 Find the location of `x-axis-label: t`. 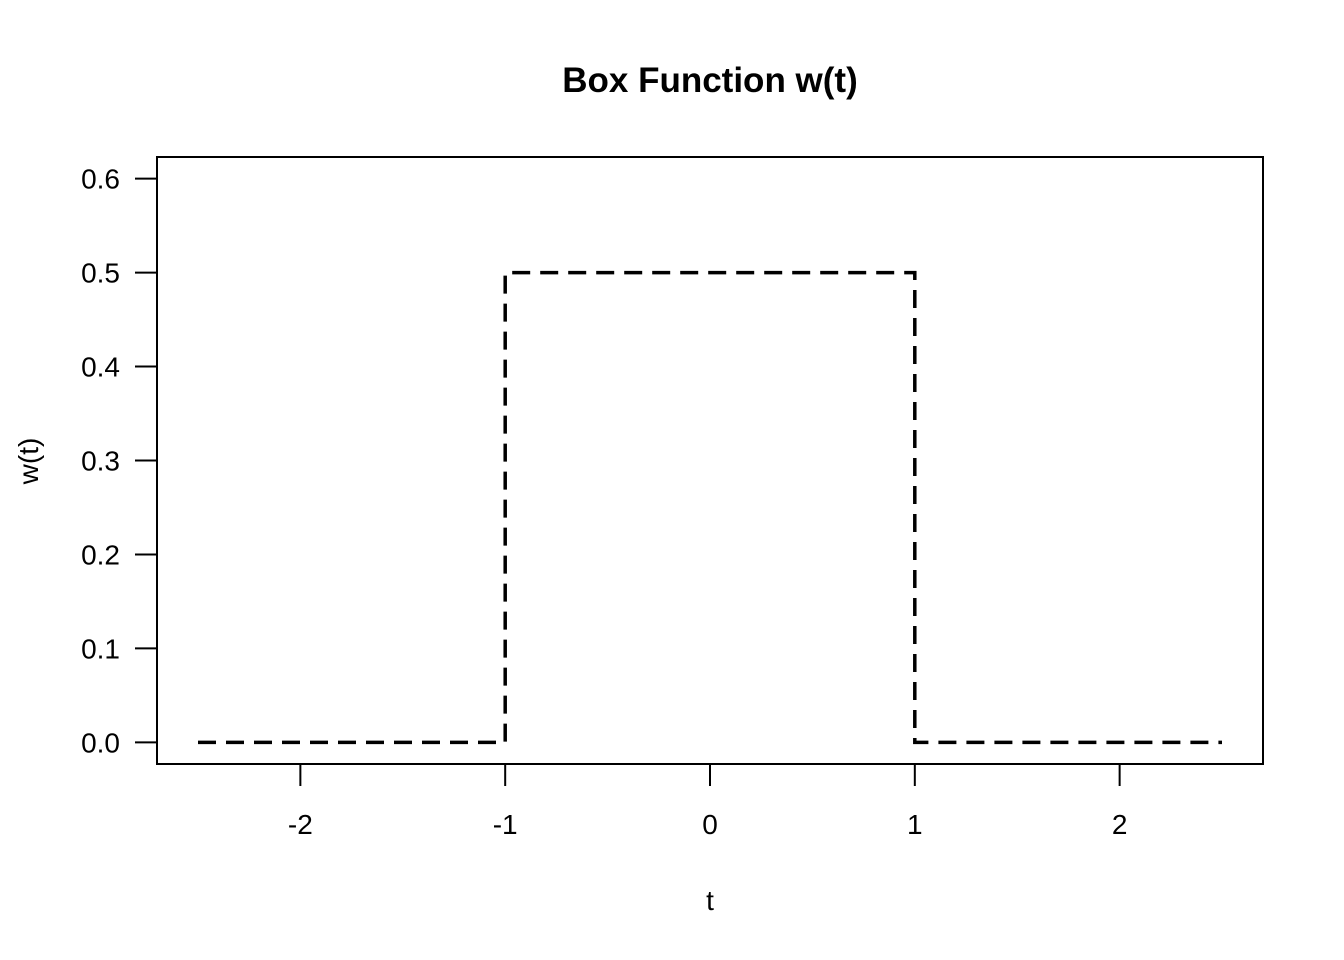

x-axis-label: t is located at coordinates (710, 900).